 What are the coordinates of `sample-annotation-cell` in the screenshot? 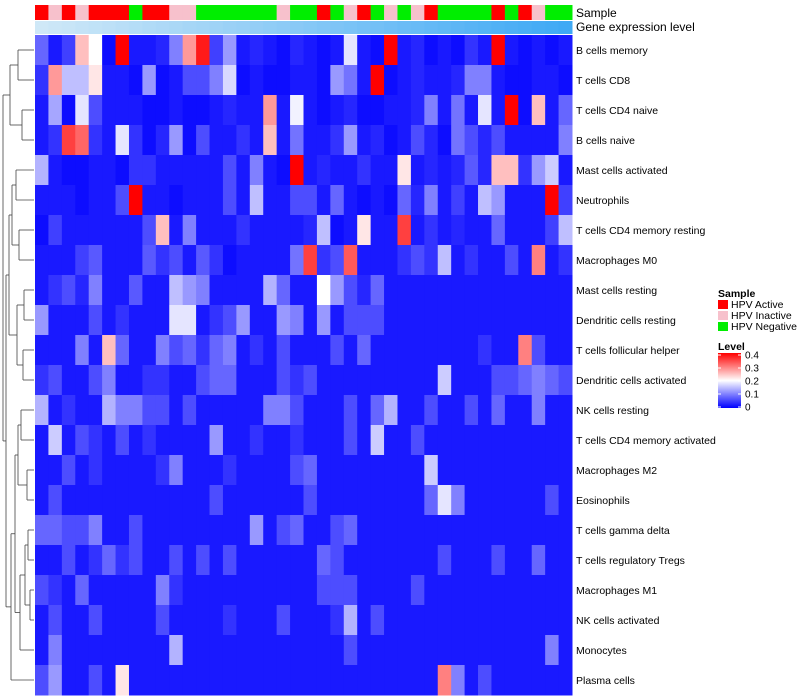 It's located at (189, 12).